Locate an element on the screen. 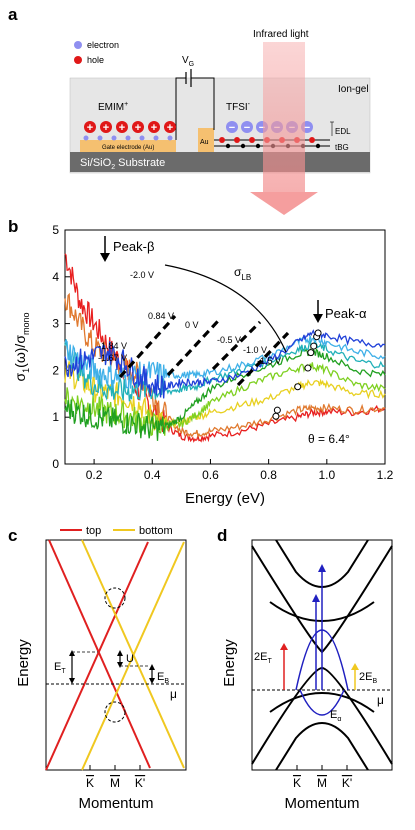 Image resolution: width=415 pixels, height=830 pixels. crossing-circle-upper is located at coordinates (115, 598).